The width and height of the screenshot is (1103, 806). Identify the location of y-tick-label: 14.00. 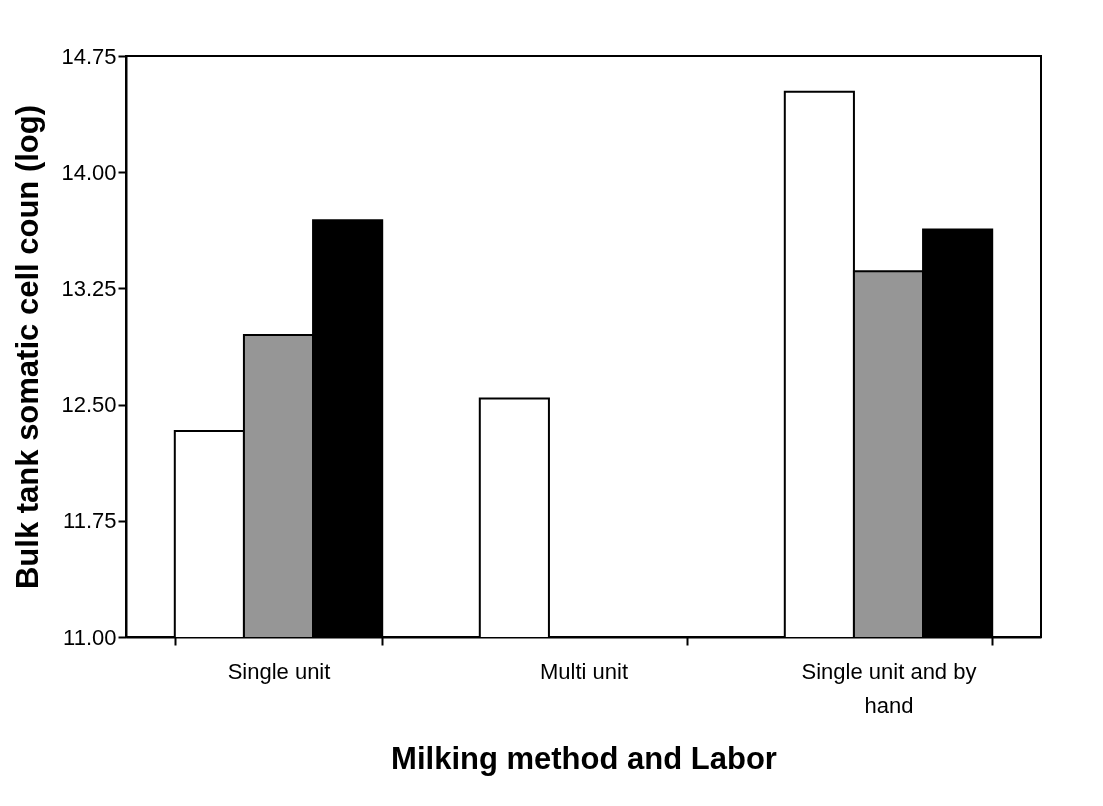
(89, 172).